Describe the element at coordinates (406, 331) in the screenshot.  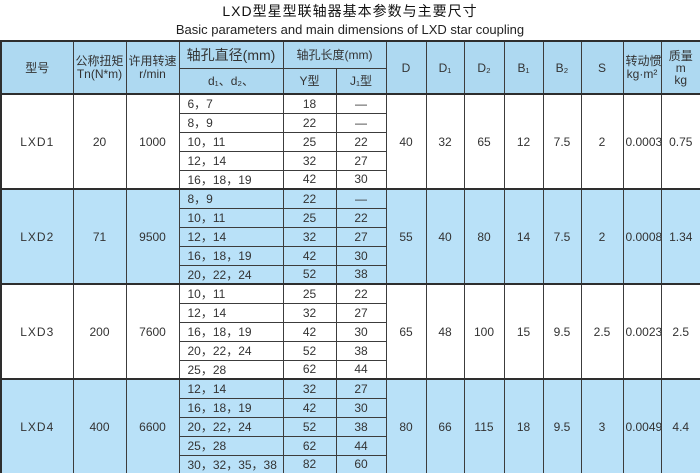
I see `d-cell: 65` at that location.